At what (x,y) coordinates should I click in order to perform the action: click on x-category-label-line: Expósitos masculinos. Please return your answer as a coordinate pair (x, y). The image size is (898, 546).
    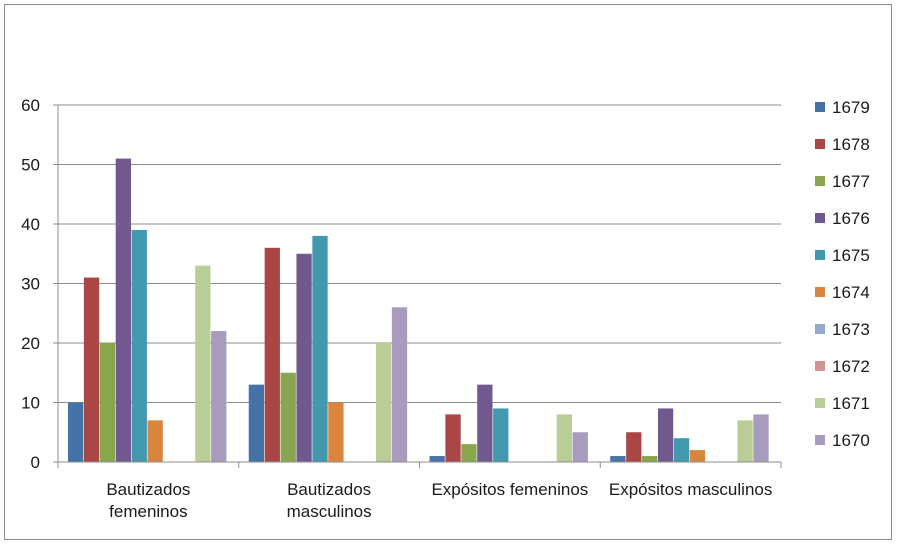
    Looking at the image, I should click on (690, 489).